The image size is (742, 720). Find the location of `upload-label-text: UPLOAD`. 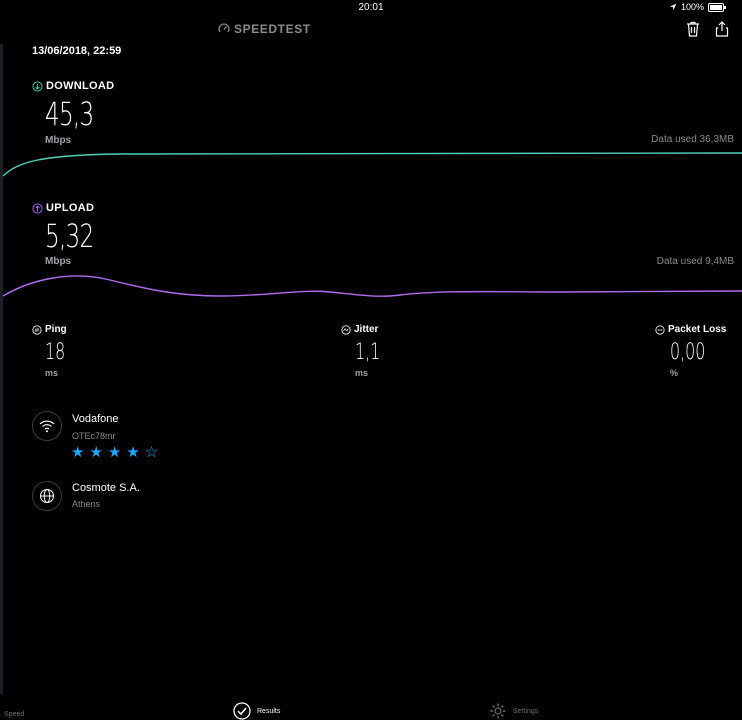

upload-label-text: UPLOAD is located at coordinates (70, 208).